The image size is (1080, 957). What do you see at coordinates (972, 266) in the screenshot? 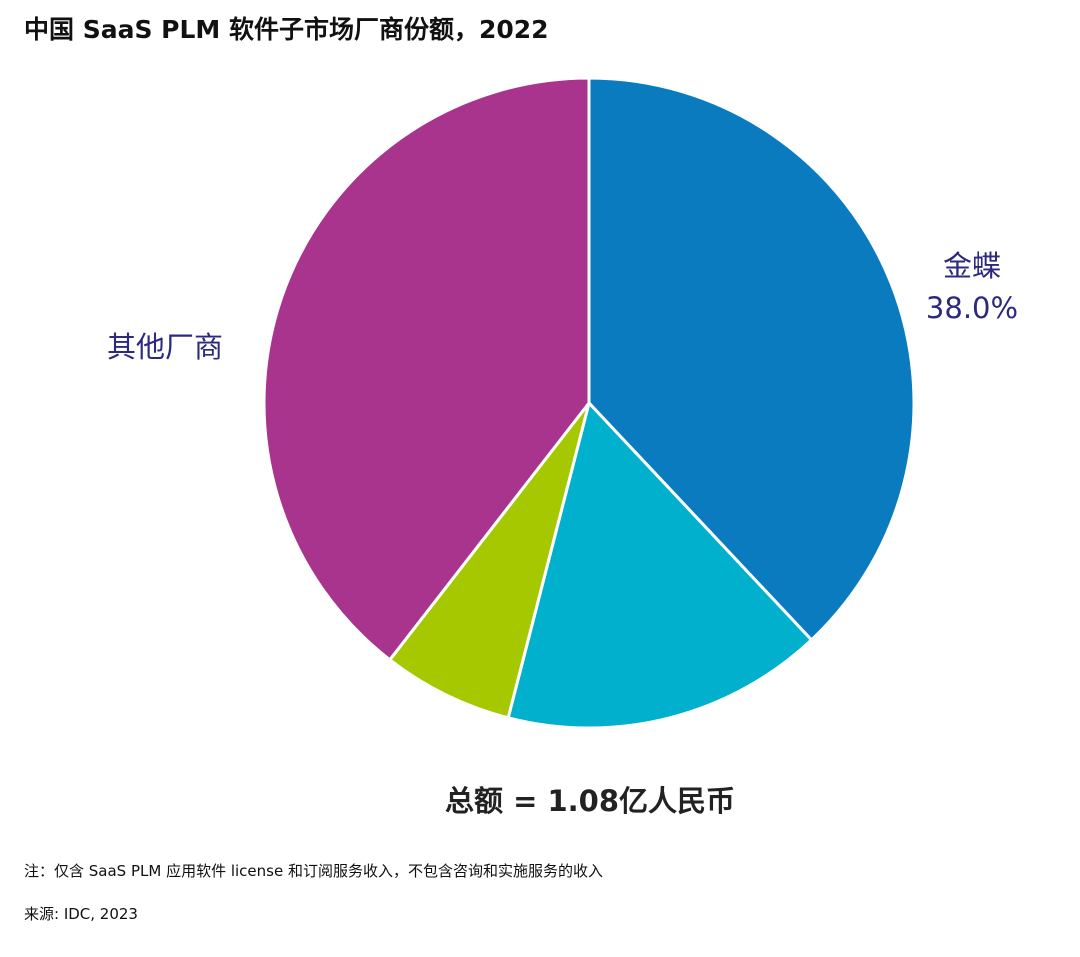
I see `slice-label-1: 金蝶` at bounding box center [972, 266].